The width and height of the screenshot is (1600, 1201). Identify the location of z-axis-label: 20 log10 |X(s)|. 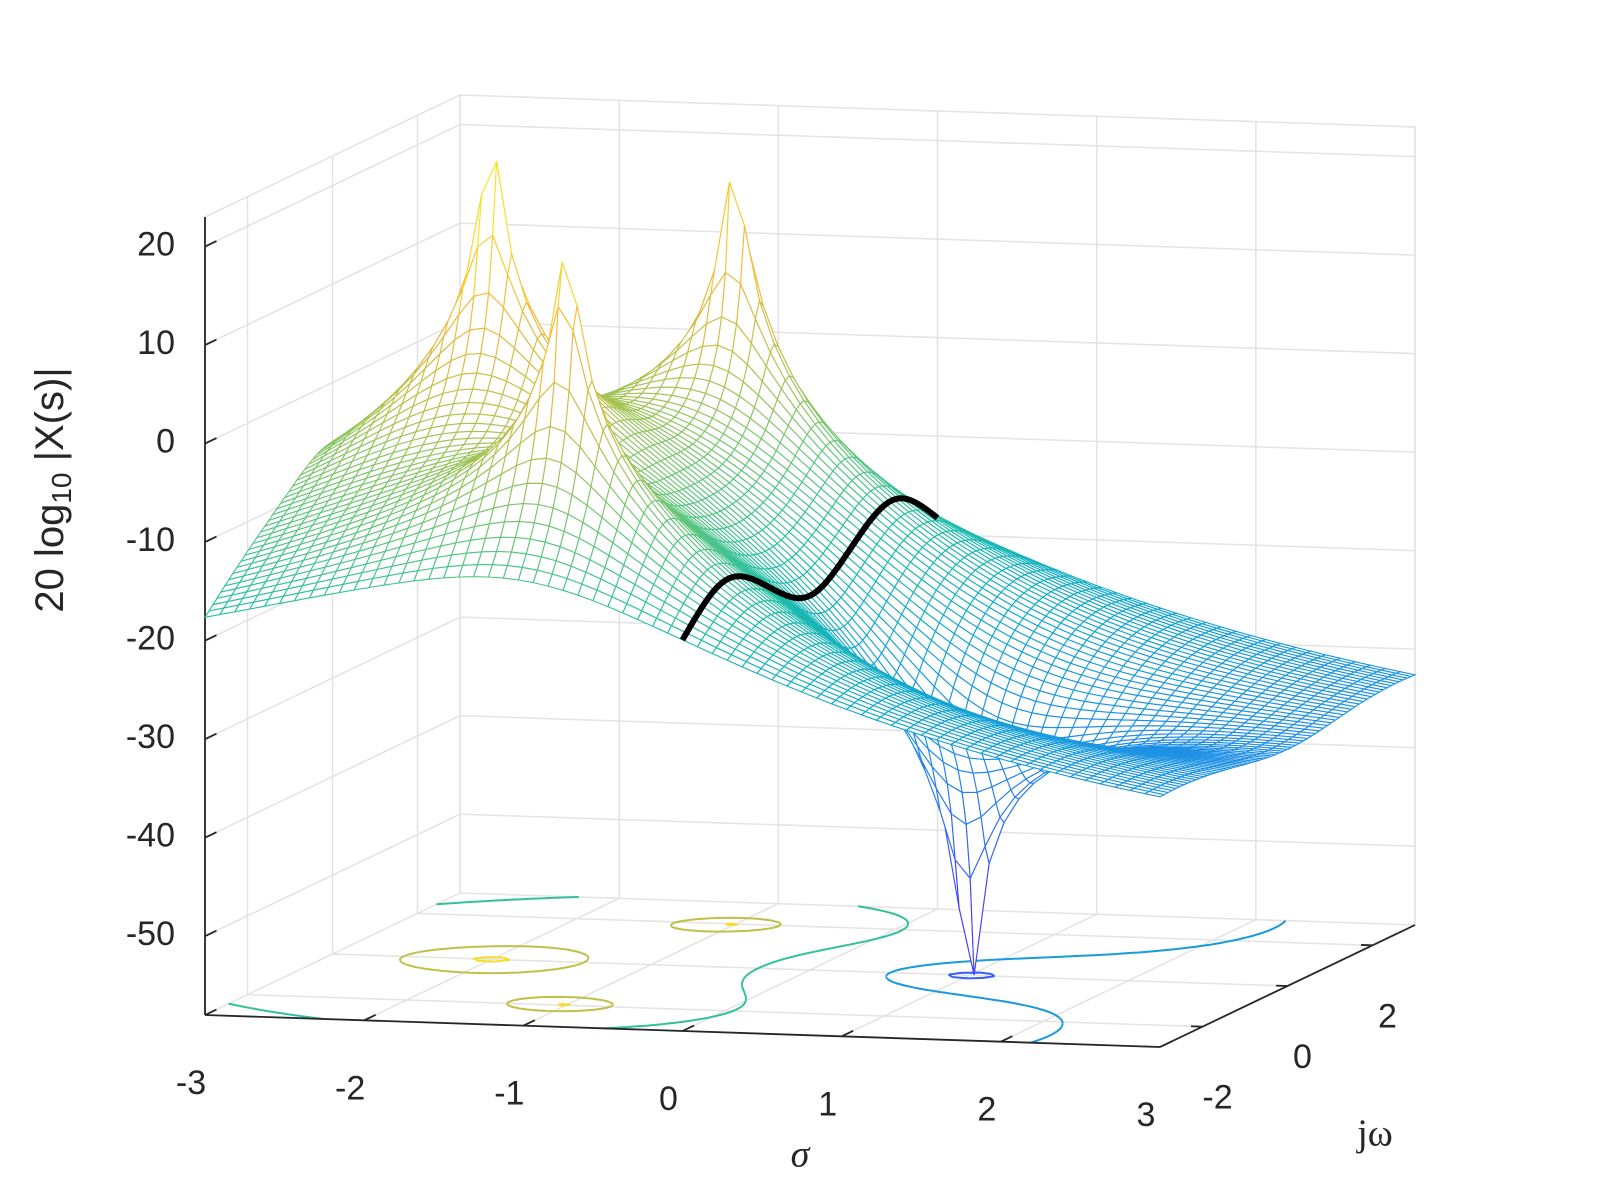
(53, 489).